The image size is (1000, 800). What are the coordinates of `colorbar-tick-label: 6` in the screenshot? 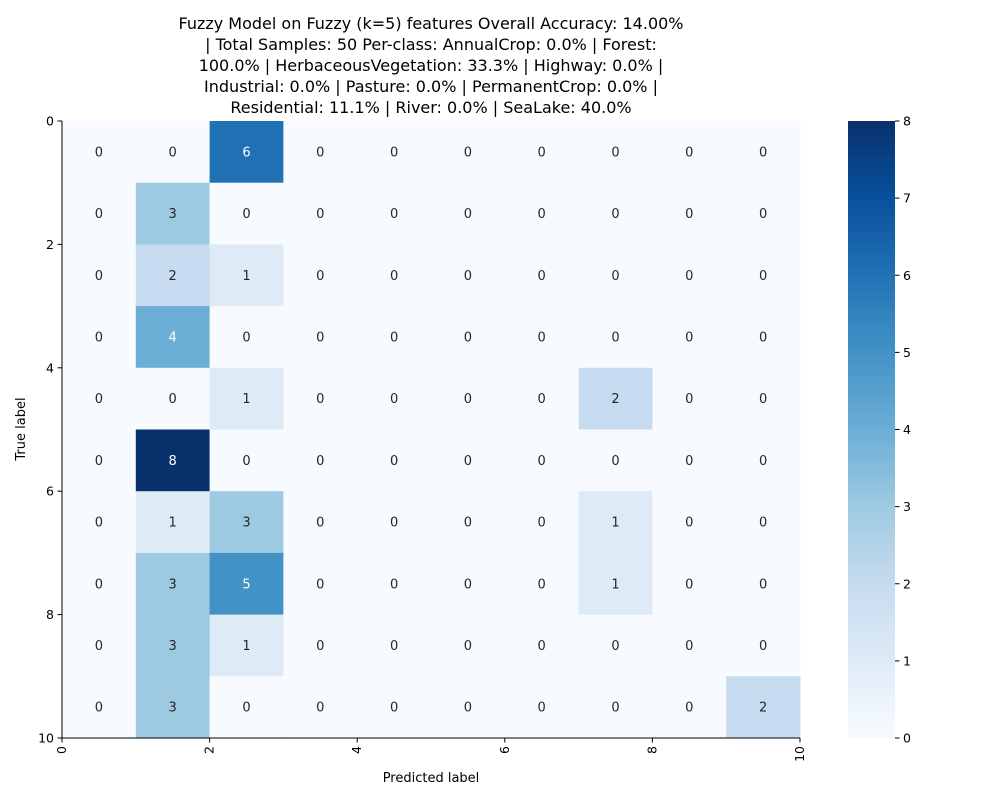 It's located at (907, 275).